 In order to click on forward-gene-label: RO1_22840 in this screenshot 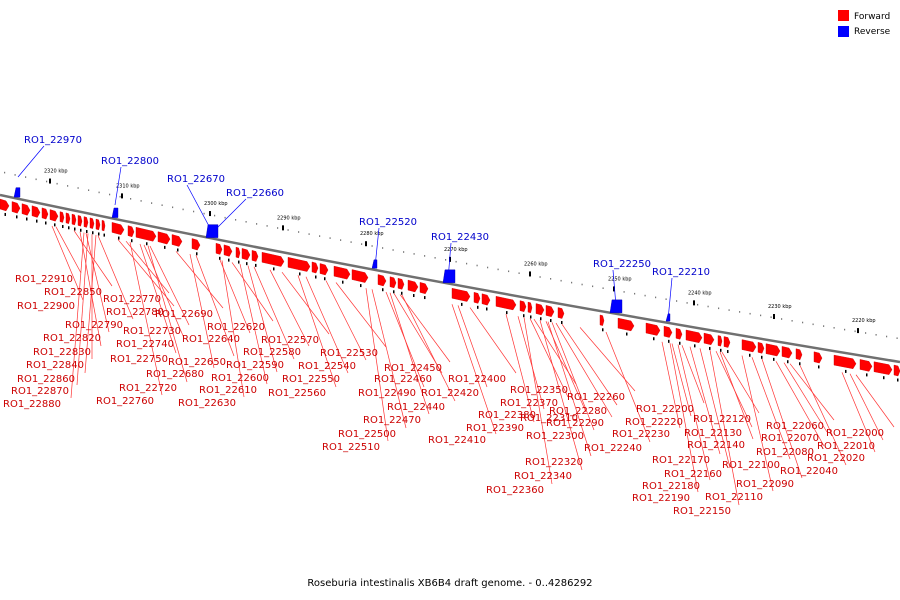, I will do `click(55, 365)`.